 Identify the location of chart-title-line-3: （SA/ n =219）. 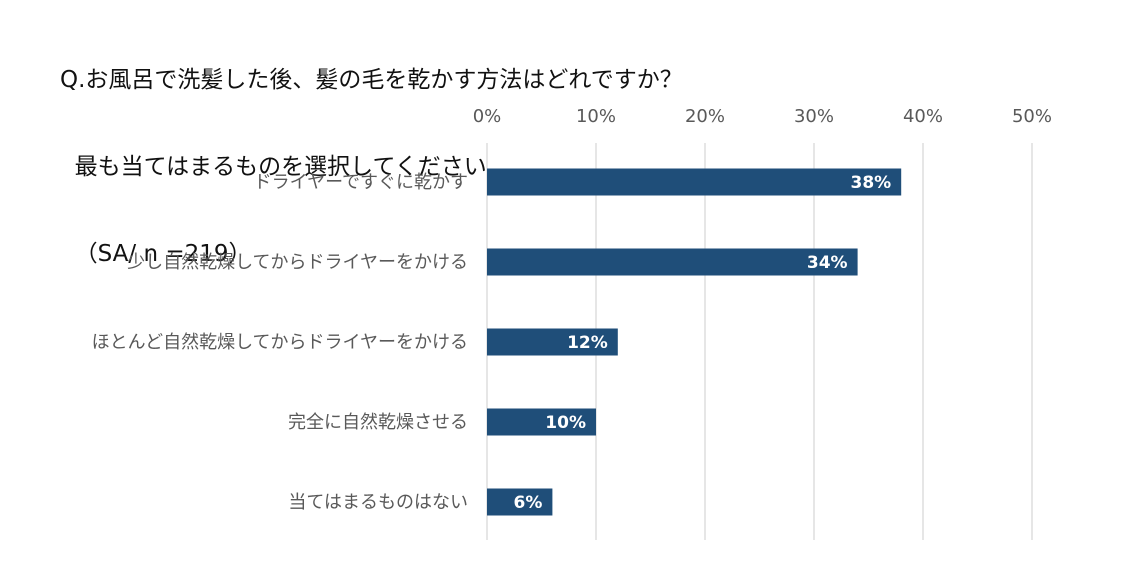
(156, 254).